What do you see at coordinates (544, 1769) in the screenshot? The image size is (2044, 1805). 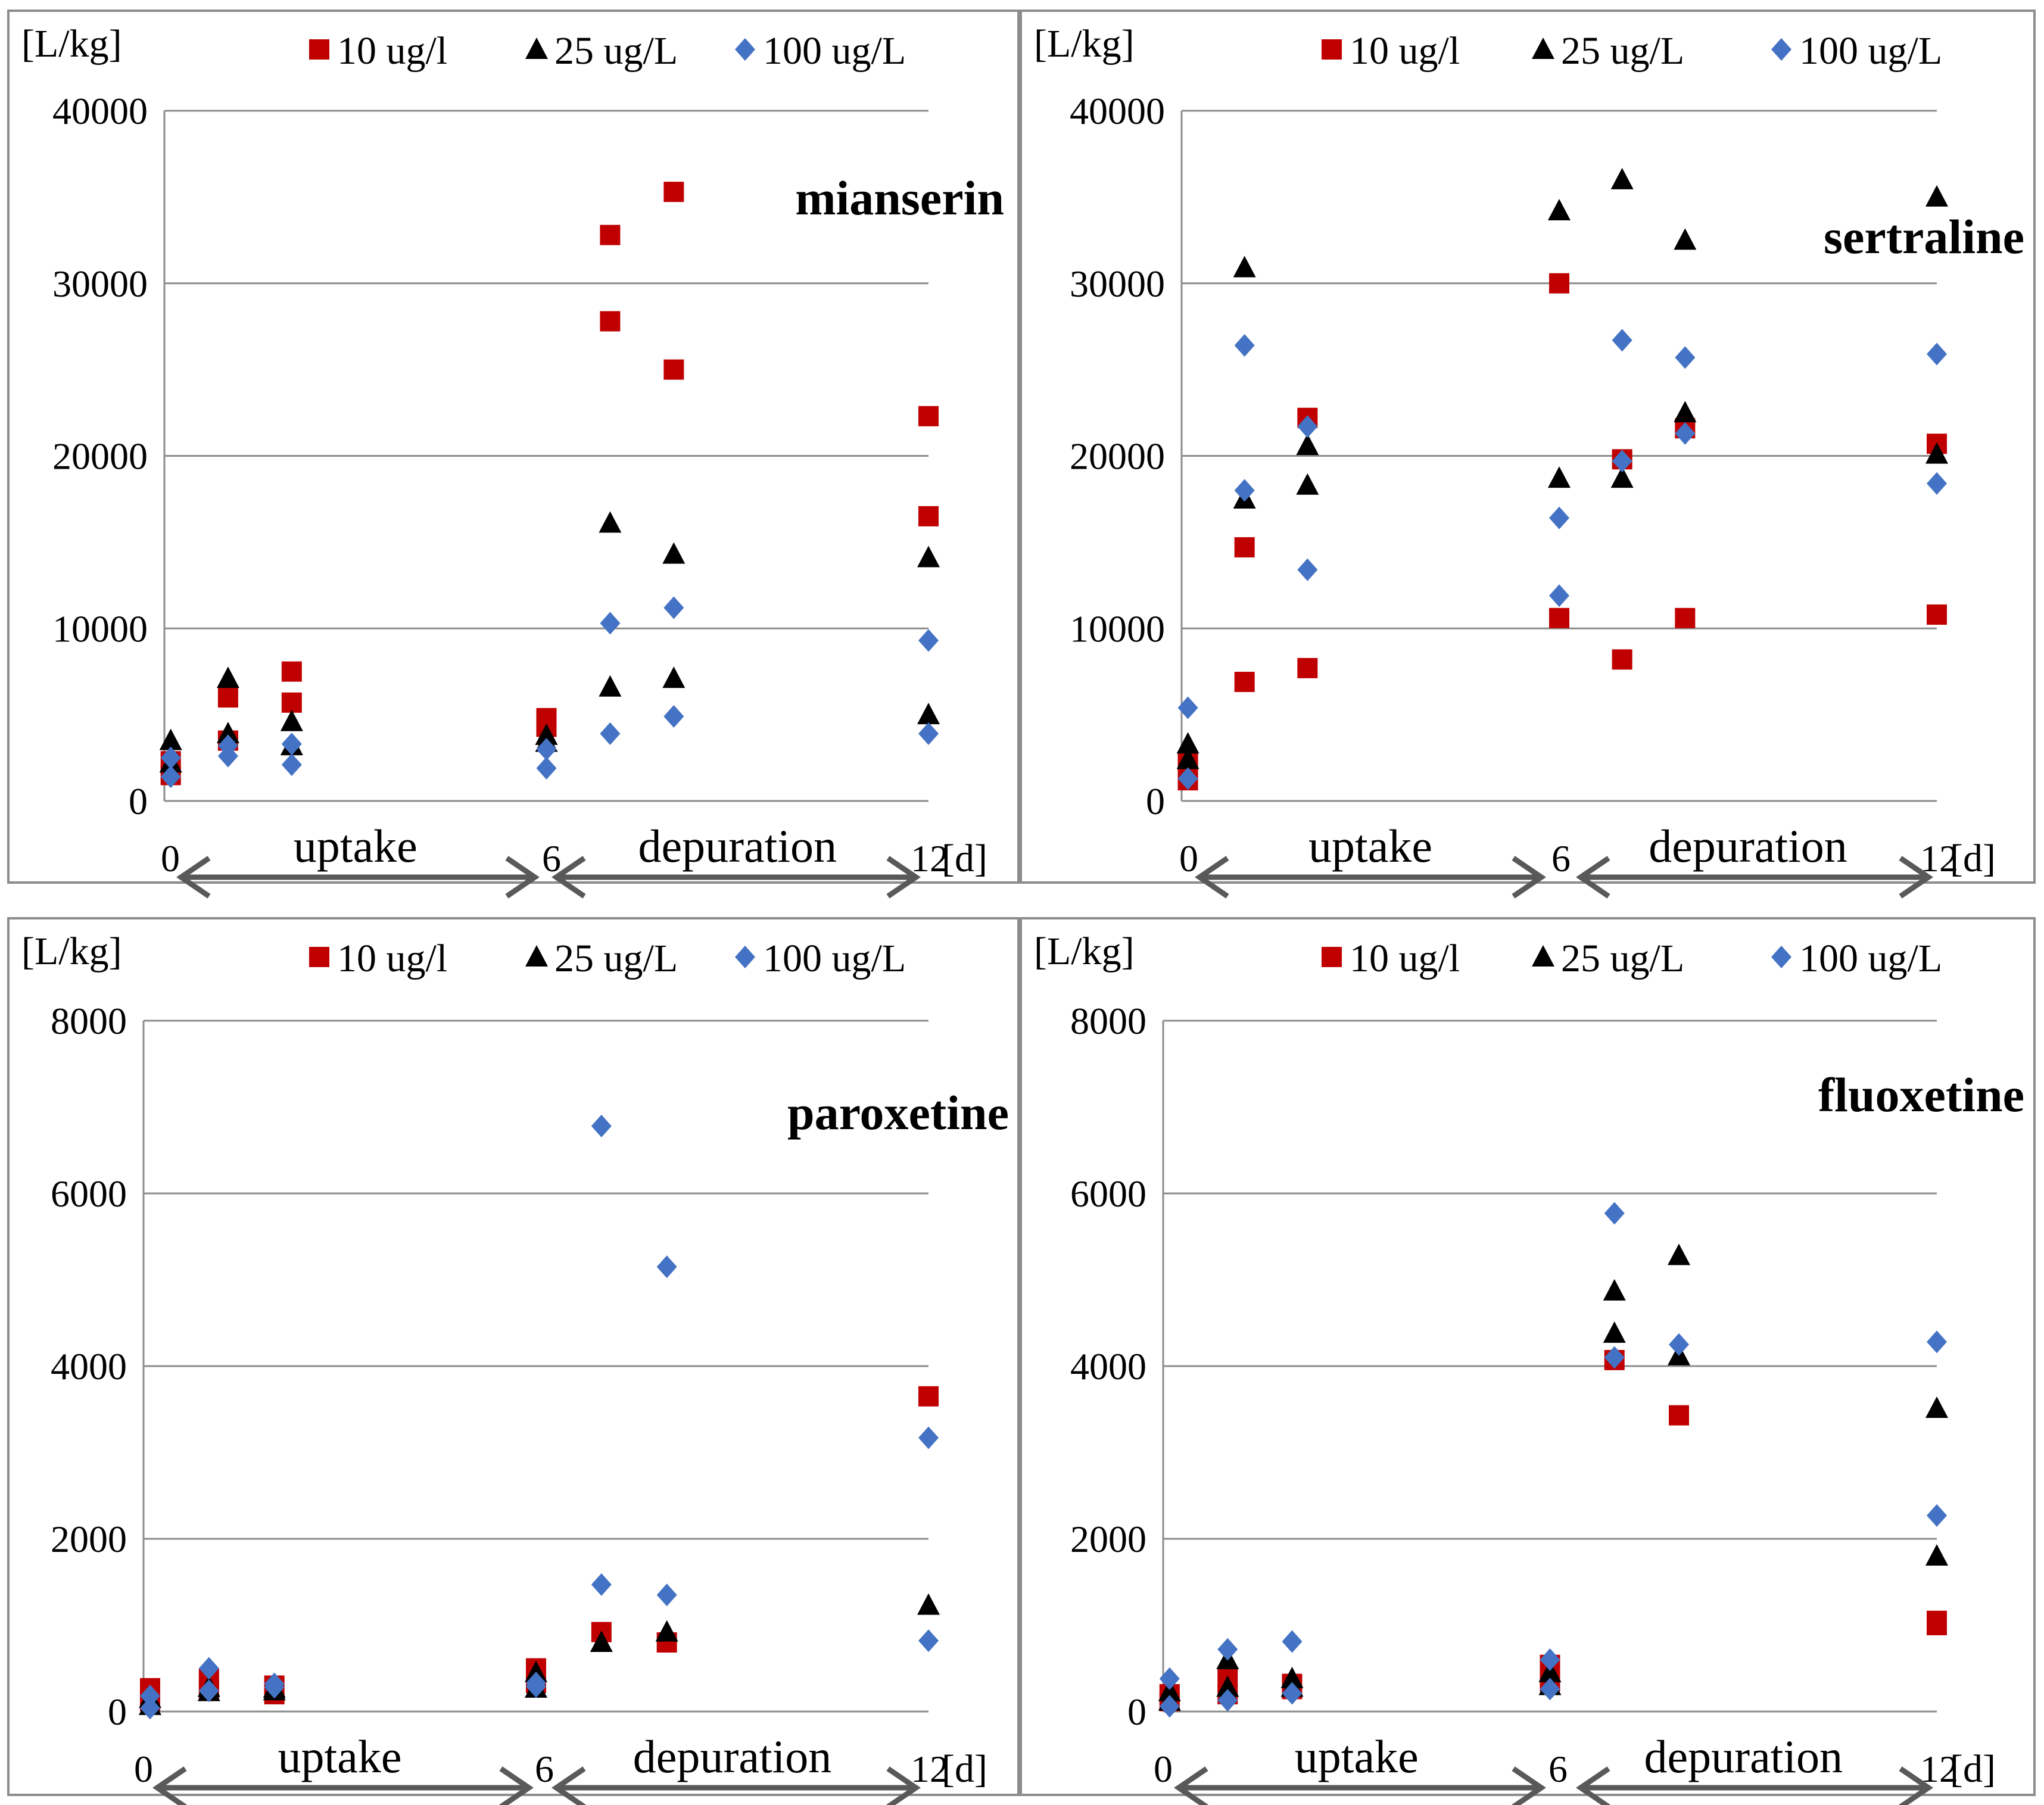 I see `x-tick-label: 6` at bounding box center [544, 1769].